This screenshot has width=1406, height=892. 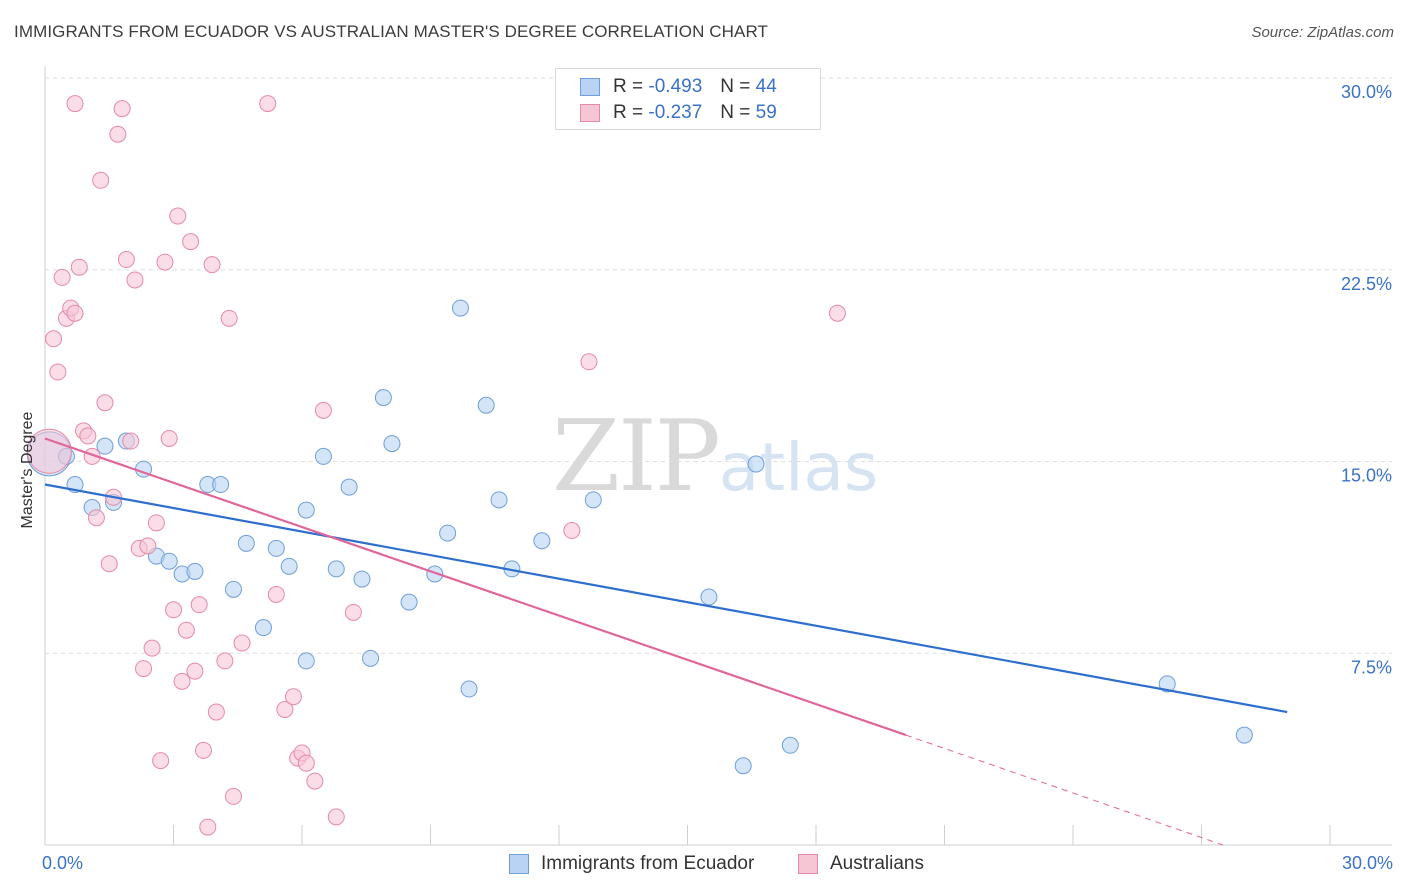 What do you see at coordinates (1064, 790) in the screenshot?
I see `australians-trend-extension` at bounding box center [1064, 790].